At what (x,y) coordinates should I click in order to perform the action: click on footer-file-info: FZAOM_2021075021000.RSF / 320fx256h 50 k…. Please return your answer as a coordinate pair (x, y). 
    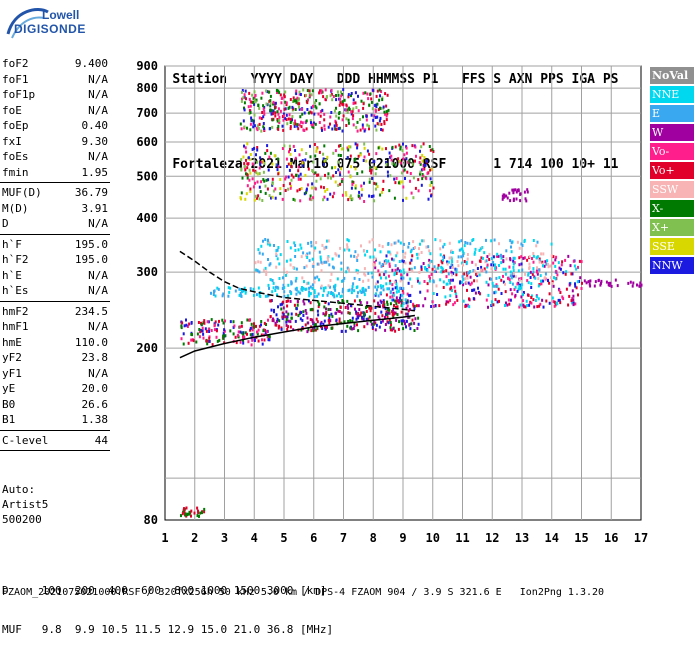
    Looking at the image, I should click on (303, 592).